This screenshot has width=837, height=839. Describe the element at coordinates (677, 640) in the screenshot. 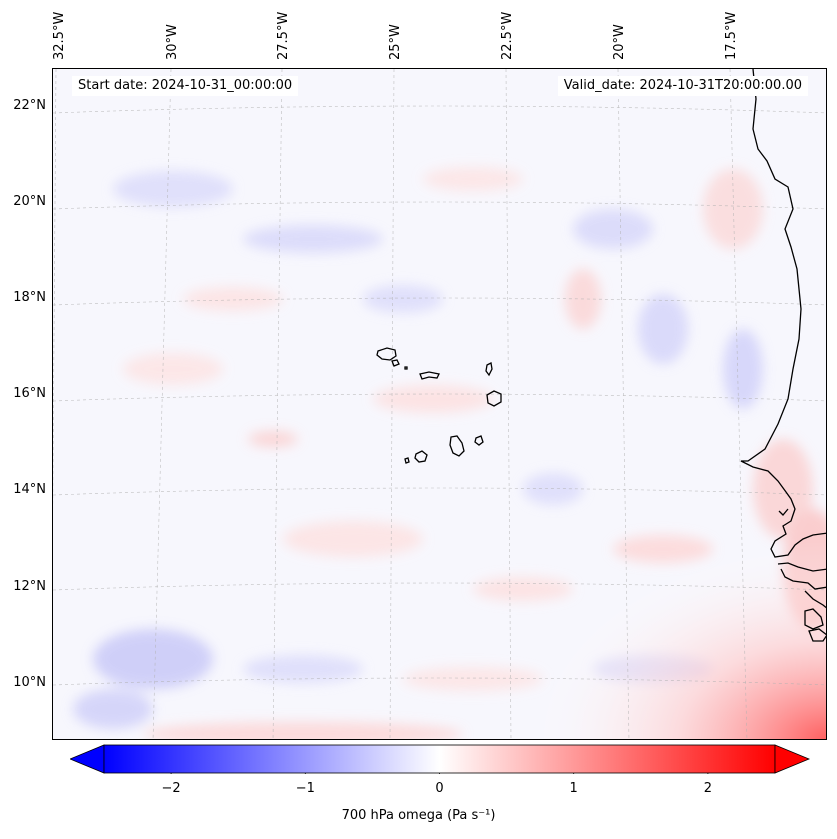

I see `red-corner-shading` at that location.